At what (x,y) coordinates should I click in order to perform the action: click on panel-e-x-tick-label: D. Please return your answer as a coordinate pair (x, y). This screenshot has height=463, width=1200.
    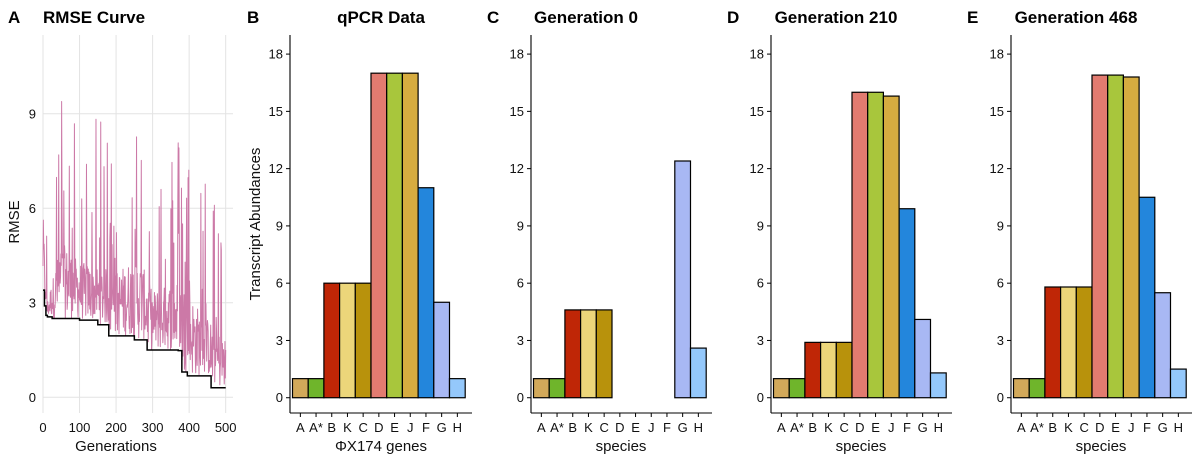
    Looking at the image, I should click on (1099, 427).